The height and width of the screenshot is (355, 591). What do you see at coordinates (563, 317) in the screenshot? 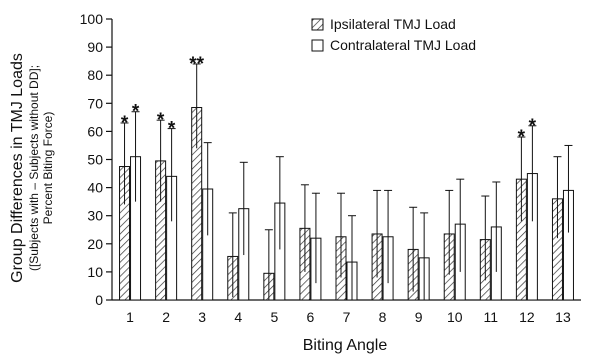
I see `x-tick-label: 13` at bounding box center [563, 317].